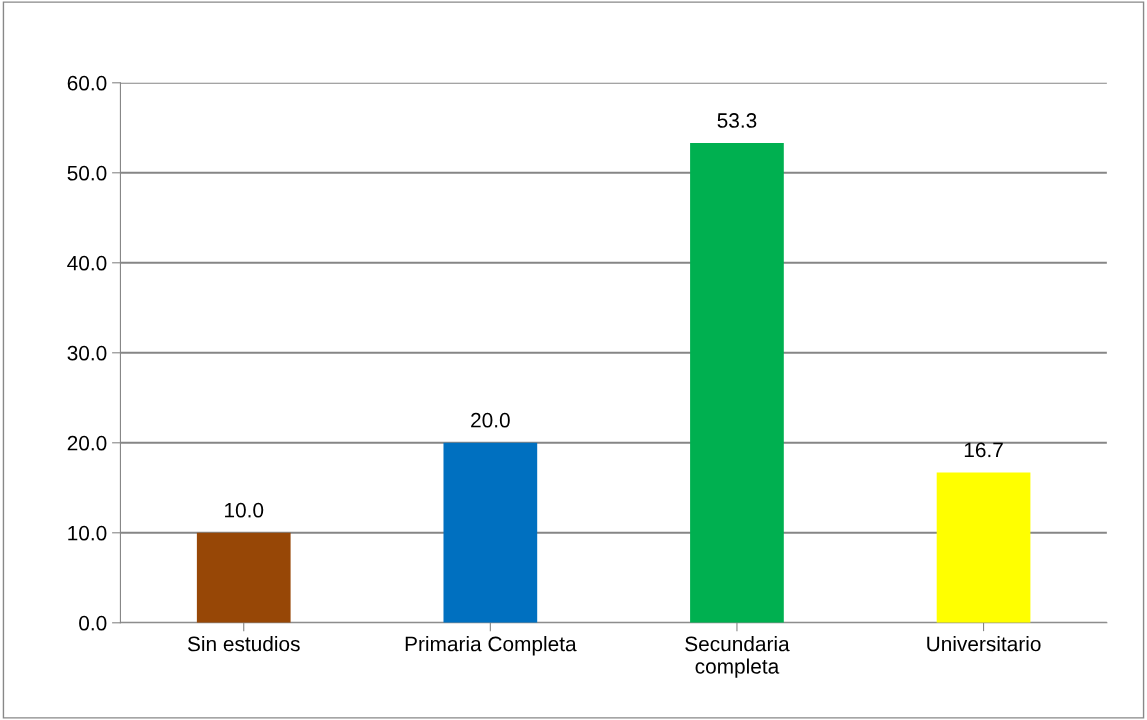 Image resolution: width=1147 pixels, height=720 pixels. I want to click on y-tick-label: 0.0, so click(93, 623).